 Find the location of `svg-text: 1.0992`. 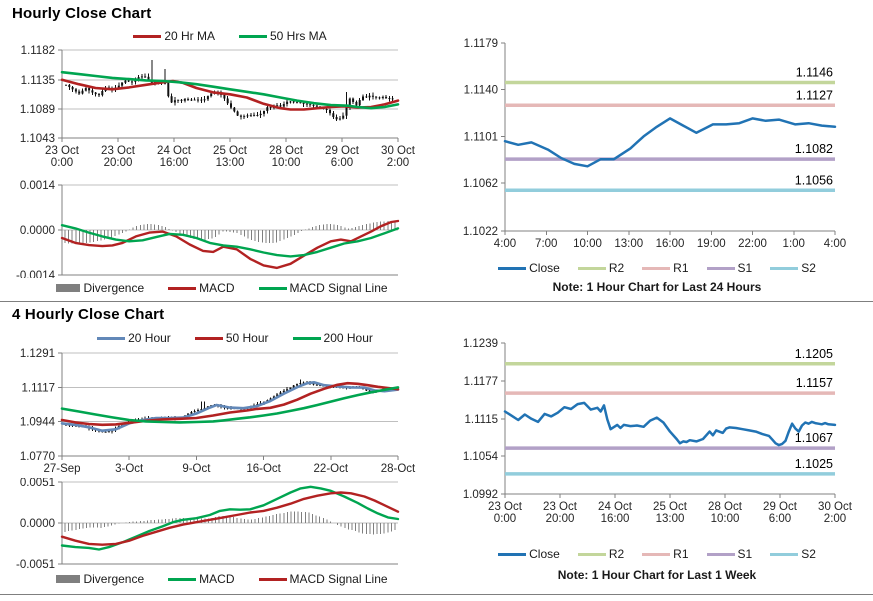

svg-text: 1.0992 is located at coordinates (480, 495).